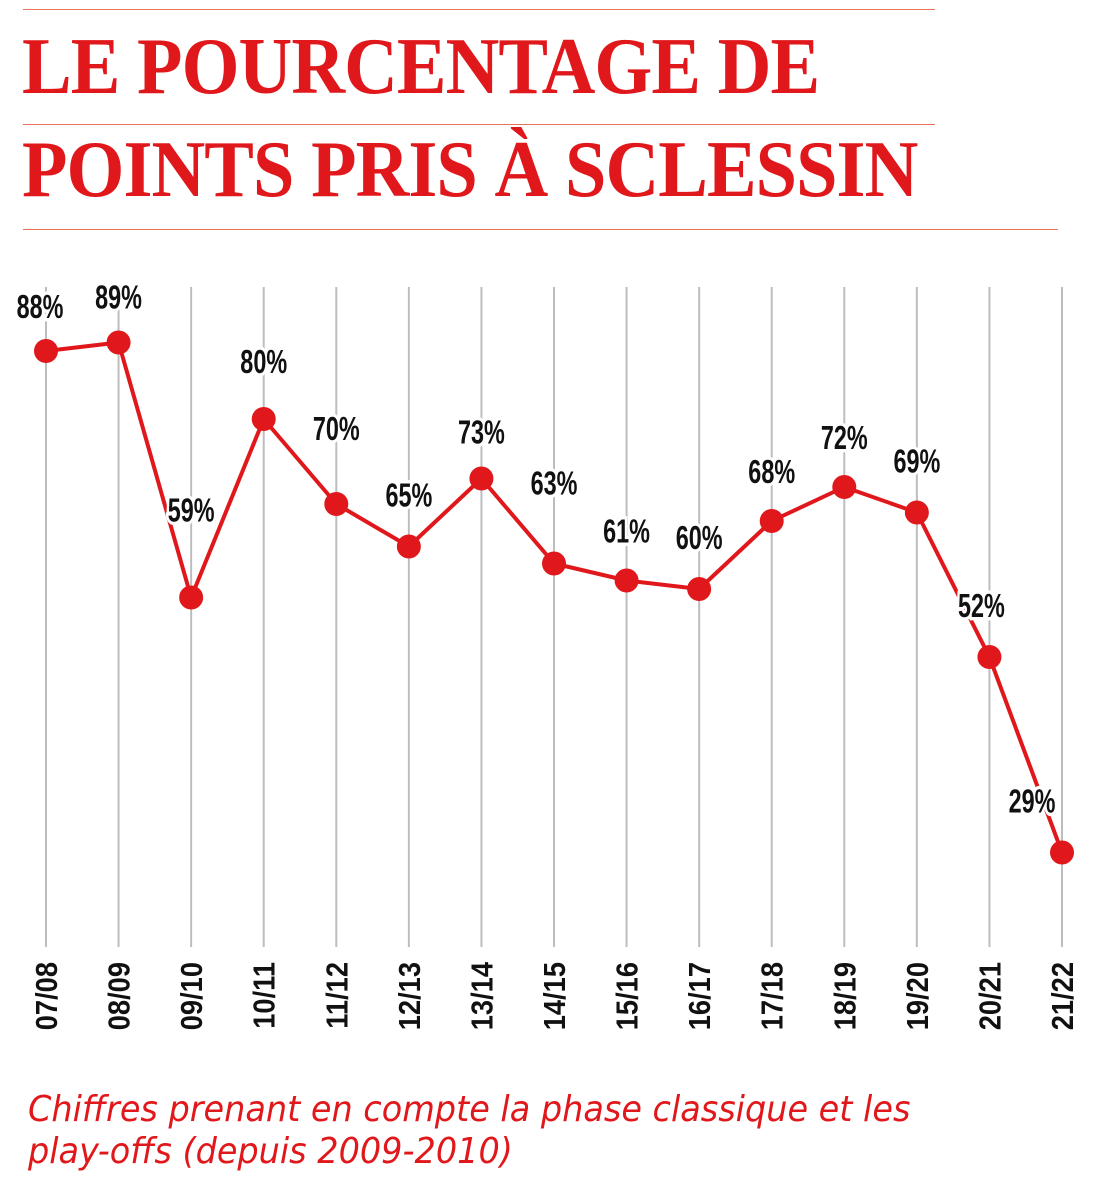 This screenshot has width=1107, height=1200. Describe the element at coordinates (193, 996) in the screenshot. I see `tick-label-09-10: 09/10` at that location.